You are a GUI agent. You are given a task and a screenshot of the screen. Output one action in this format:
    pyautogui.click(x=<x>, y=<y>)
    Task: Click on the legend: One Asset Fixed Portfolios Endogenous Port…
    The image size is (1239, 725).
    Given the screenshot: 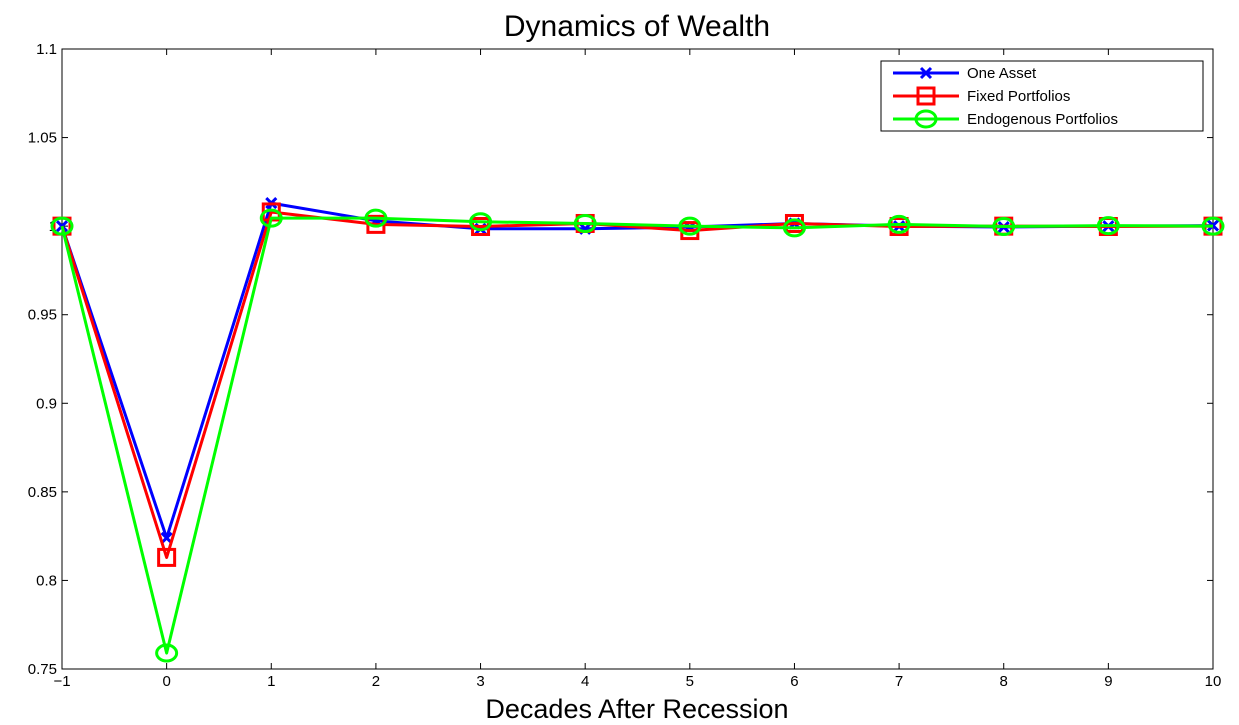 What is the action you would take?
    pyautogui.click(x=1042, y=96)
    